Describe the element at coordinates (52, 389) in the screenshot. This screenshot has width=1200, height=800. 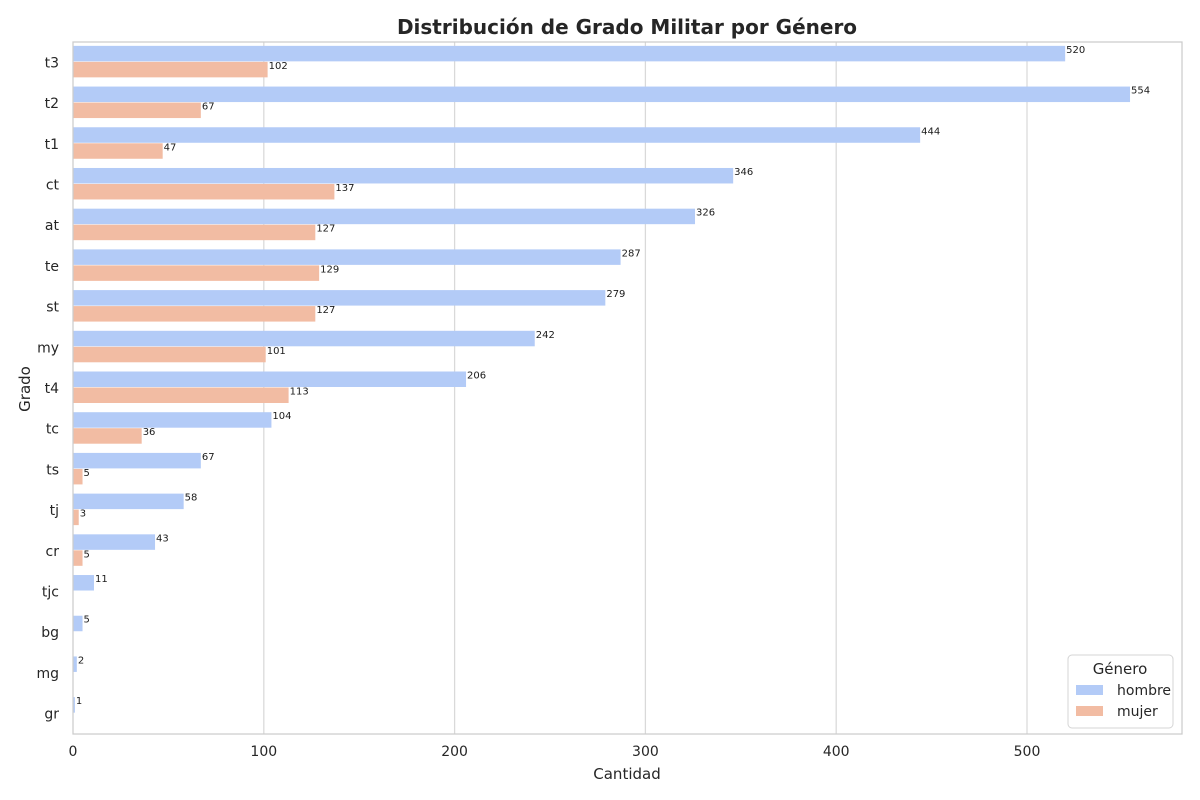
I see `y-tick-label: t4` at that location.